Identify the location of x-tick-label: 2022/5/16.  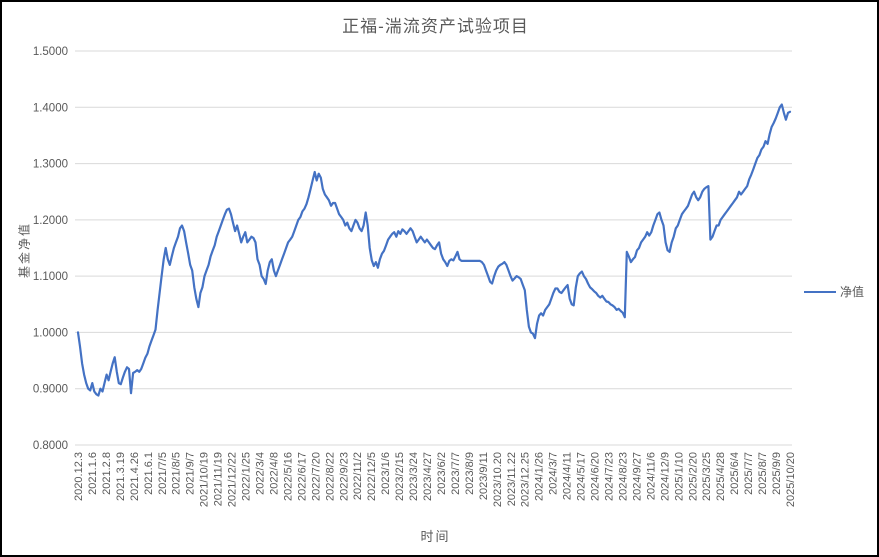
(288, 476).